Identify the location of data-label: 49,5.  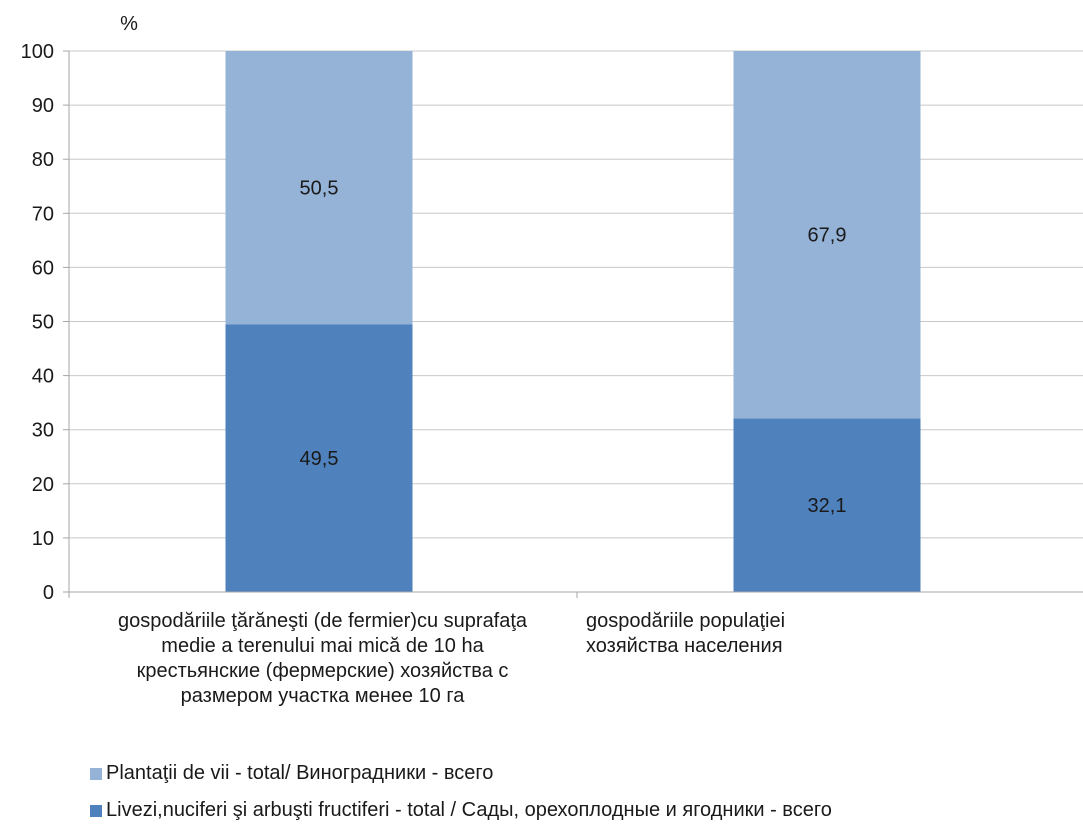
(319, 459).